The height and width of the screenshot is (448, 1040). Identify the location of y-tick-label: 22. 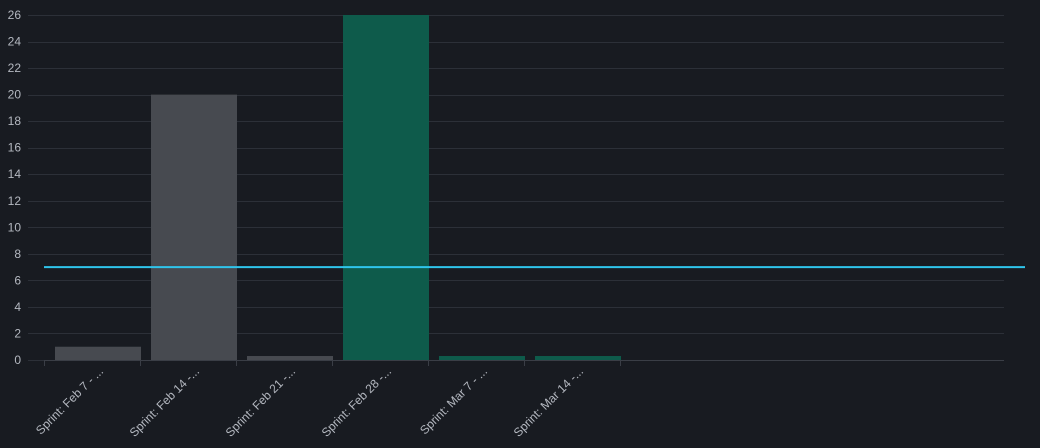
(15, 68).